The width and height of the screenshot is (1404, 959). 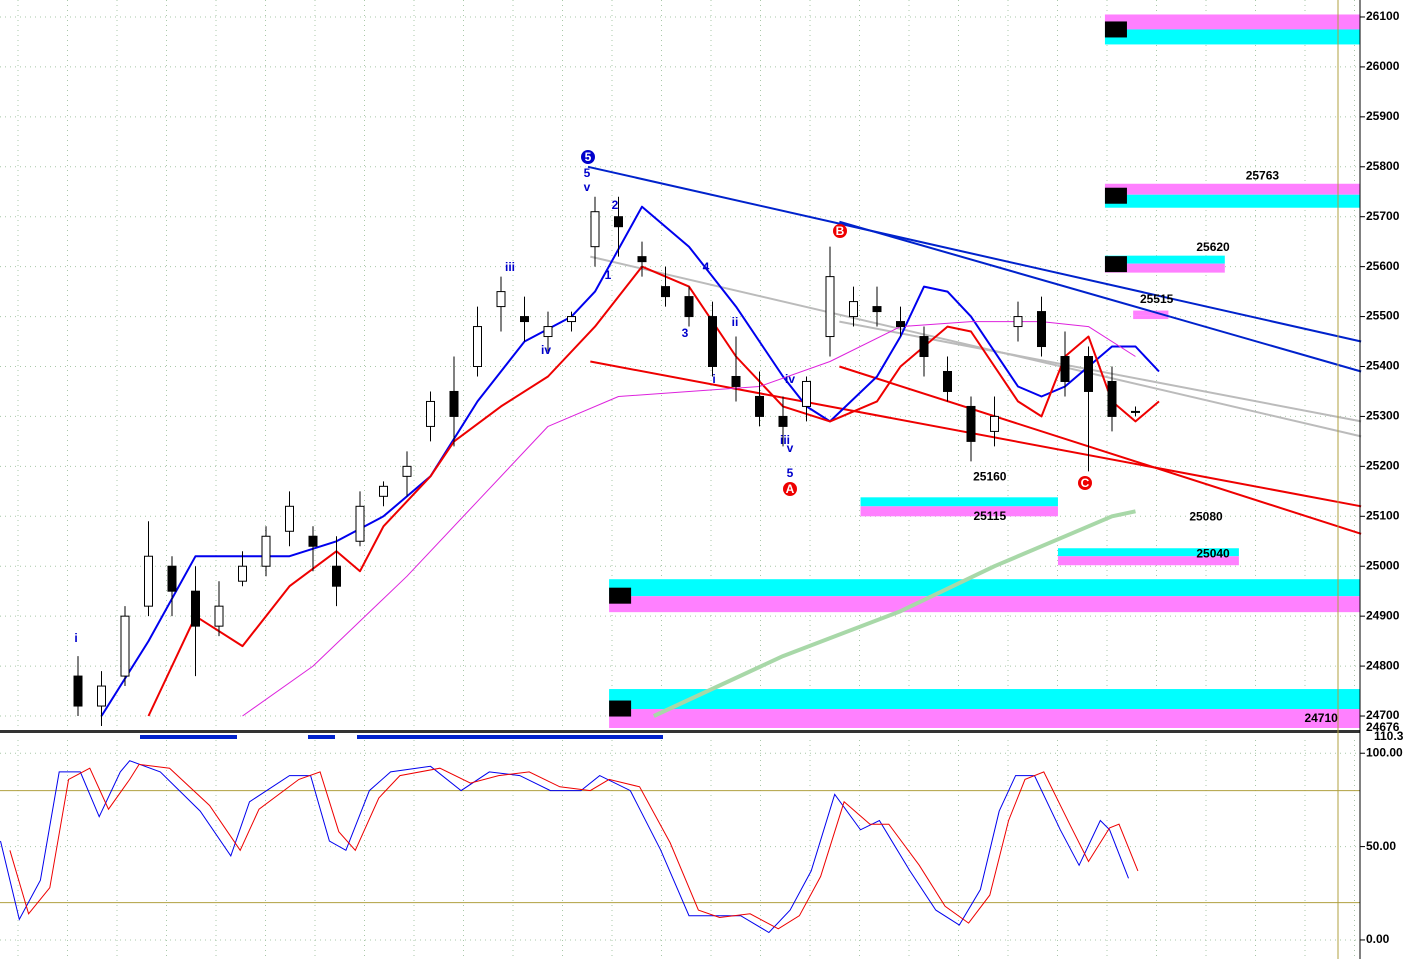 I want to click on wave-label: 1, so click(x=608, y=275).